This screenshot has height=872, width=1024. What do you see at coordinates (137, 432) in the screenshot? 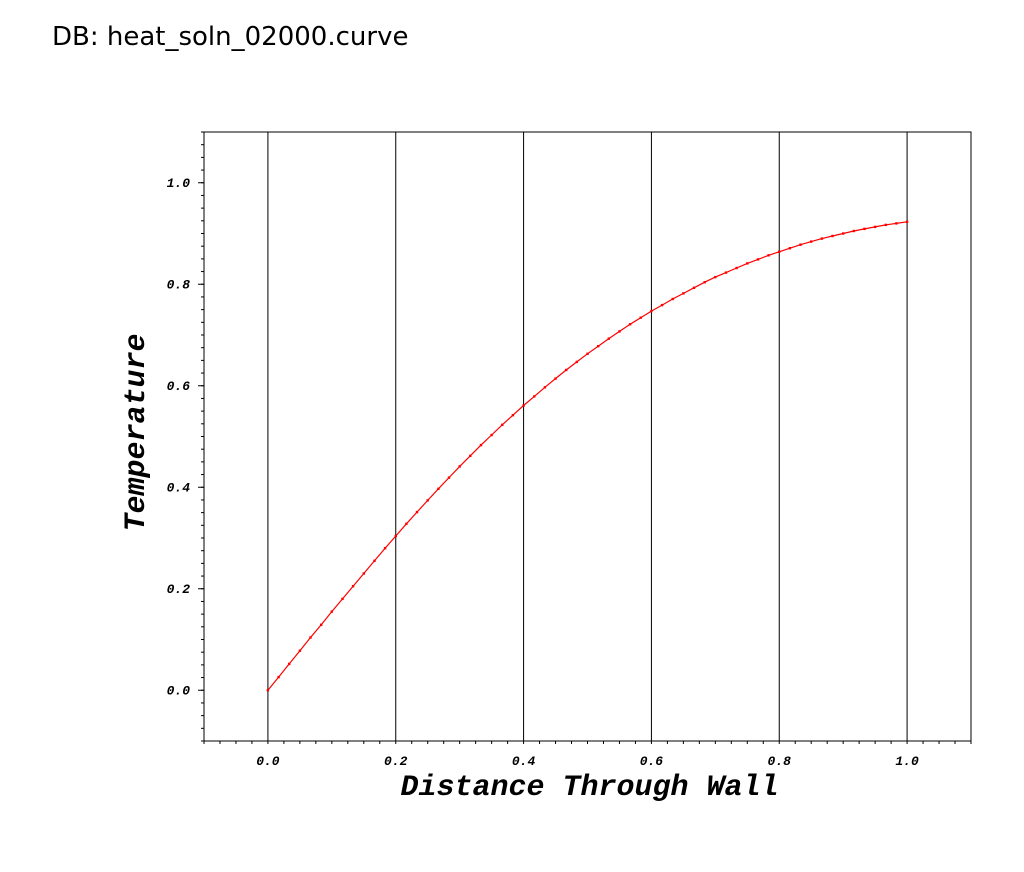
I see `y-axis-title: Temperature` at bounding box center [137, 432].